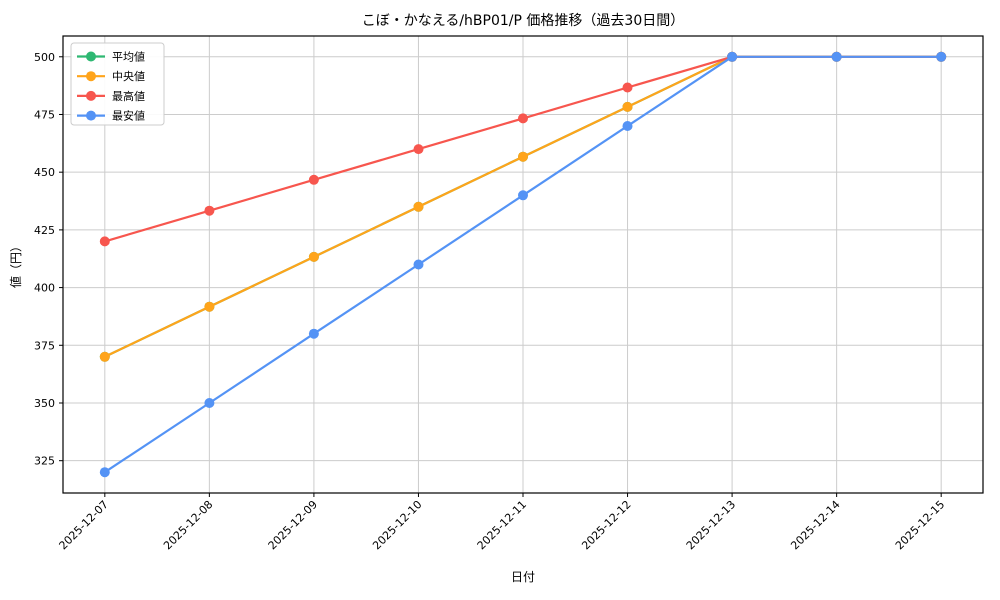 This screenshot has height=600, width=1000. I want to click on y-tick-label: 450, so click(44, 172).